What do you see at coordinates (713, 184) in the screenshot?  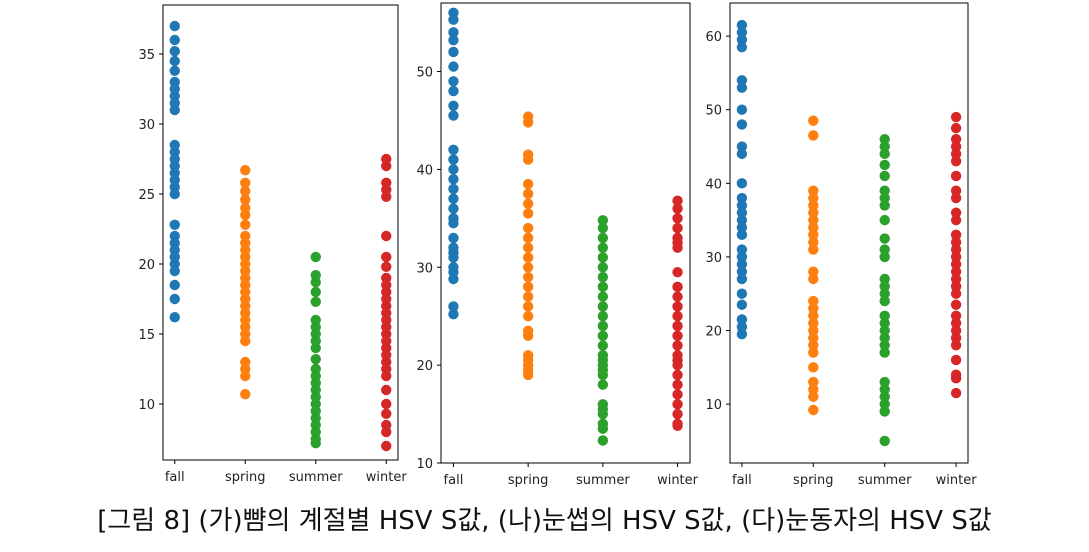 I see `y-tick-label: 40` at bounding box center [713, 184].